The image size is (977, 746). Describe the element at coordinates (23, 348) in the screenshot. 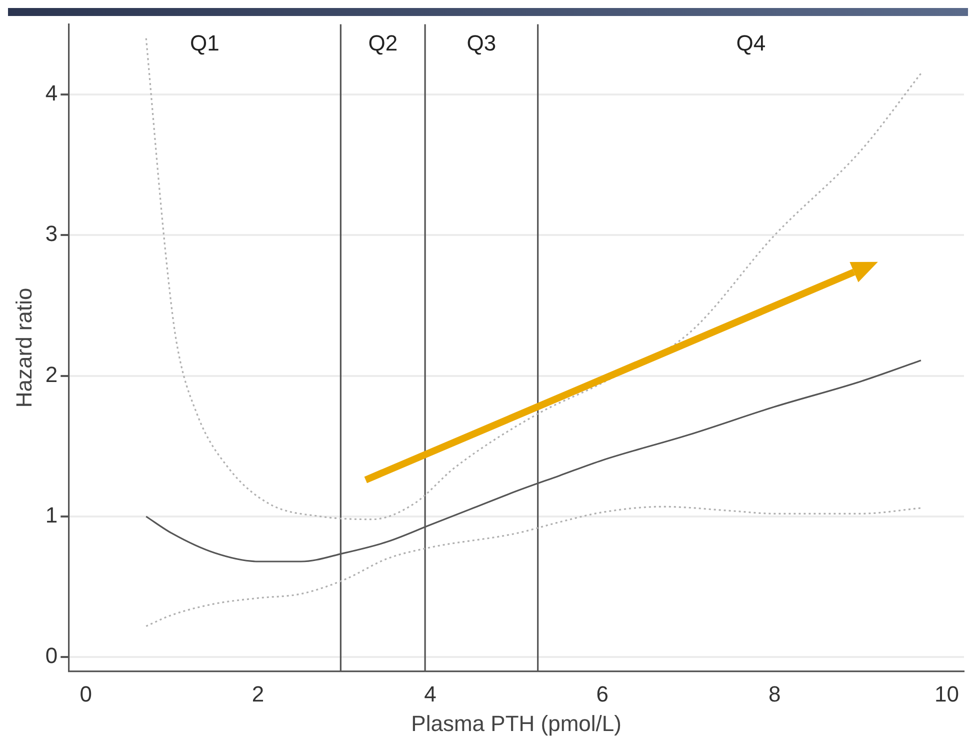

I see `y-axis-title: Hazard ratio` at that location.